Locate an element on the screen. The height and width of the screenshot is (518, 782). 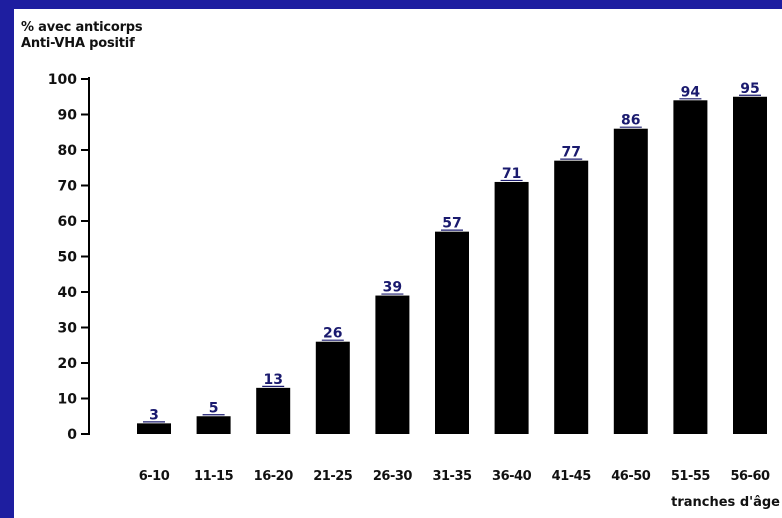
x-tick-label: 16-20 is located at coordinates (274, 476).